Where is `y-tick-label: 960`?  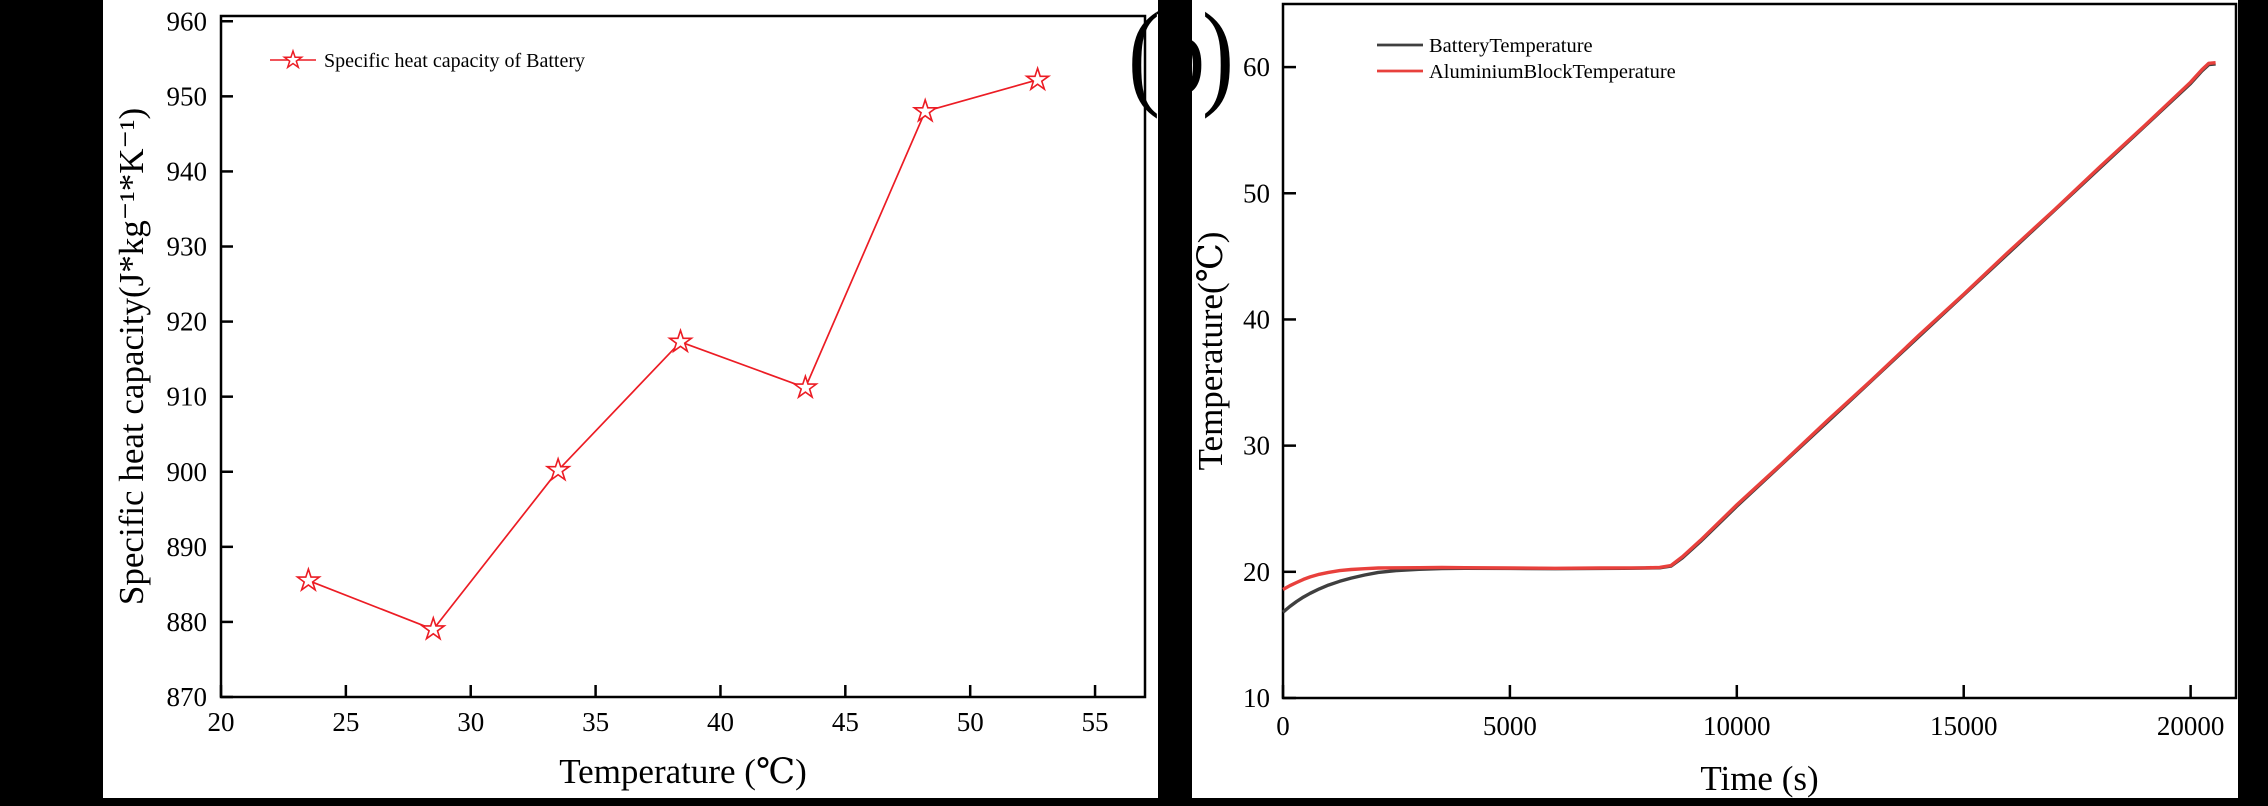 y-tick-label: 960 is located at coordinates (187, 21).